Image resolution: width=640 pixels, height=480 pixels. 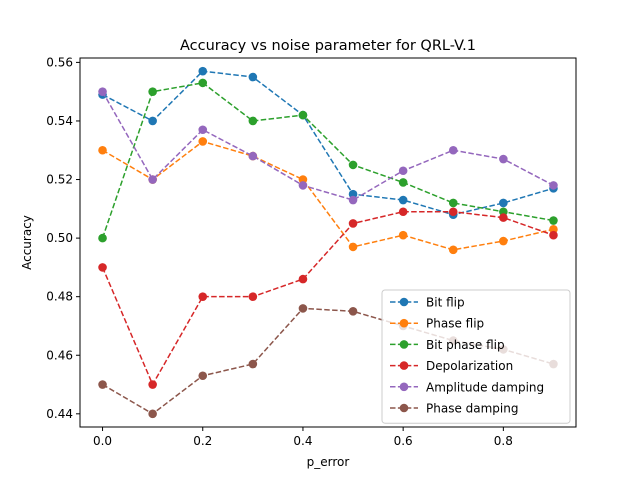 I want to click on x-tick-label: 0.6, so click(x=403, y=441).